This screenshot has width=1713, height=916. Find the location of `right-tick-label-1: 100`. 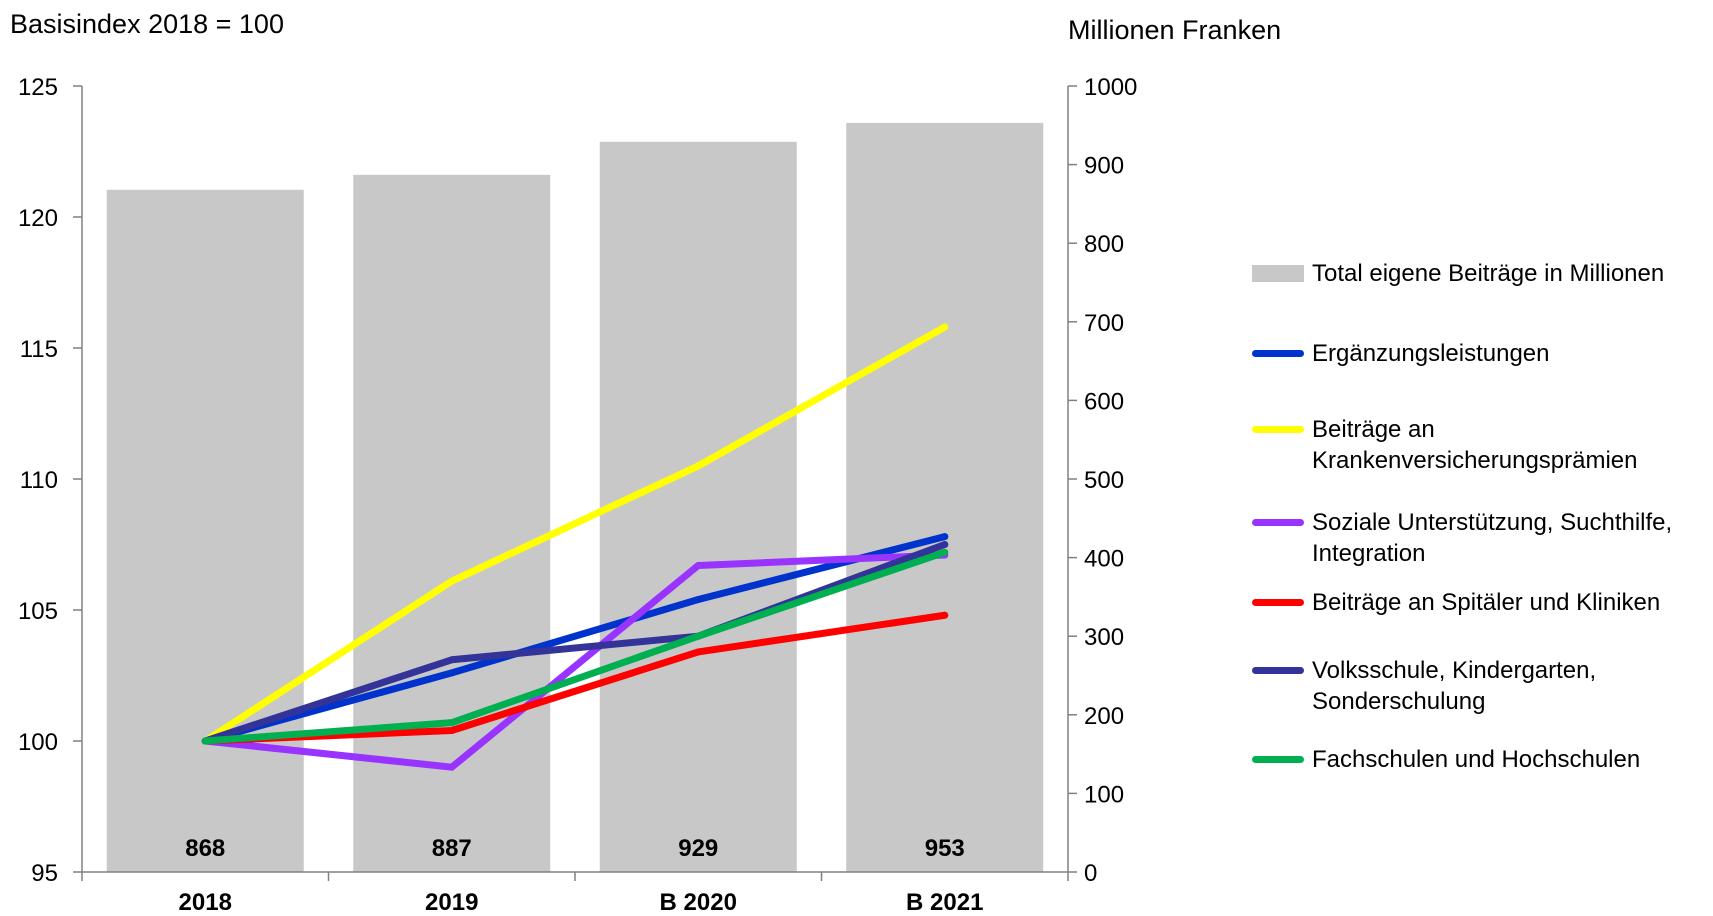

right-tick-label-1: 100 is located at coordinates (1104, 794).